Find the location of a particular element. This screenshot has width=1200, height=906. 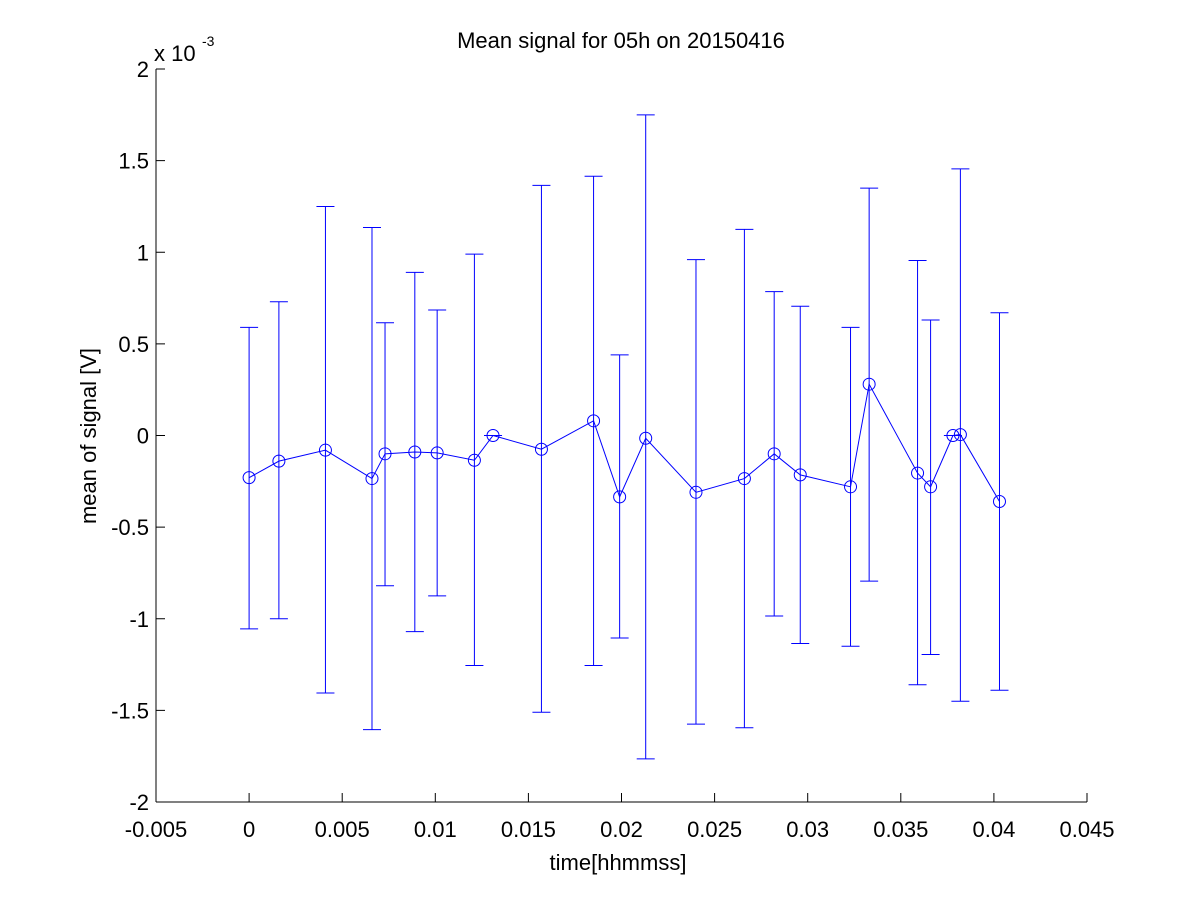

y-tick-label: -1.5 is located at coordinates (130, 710).